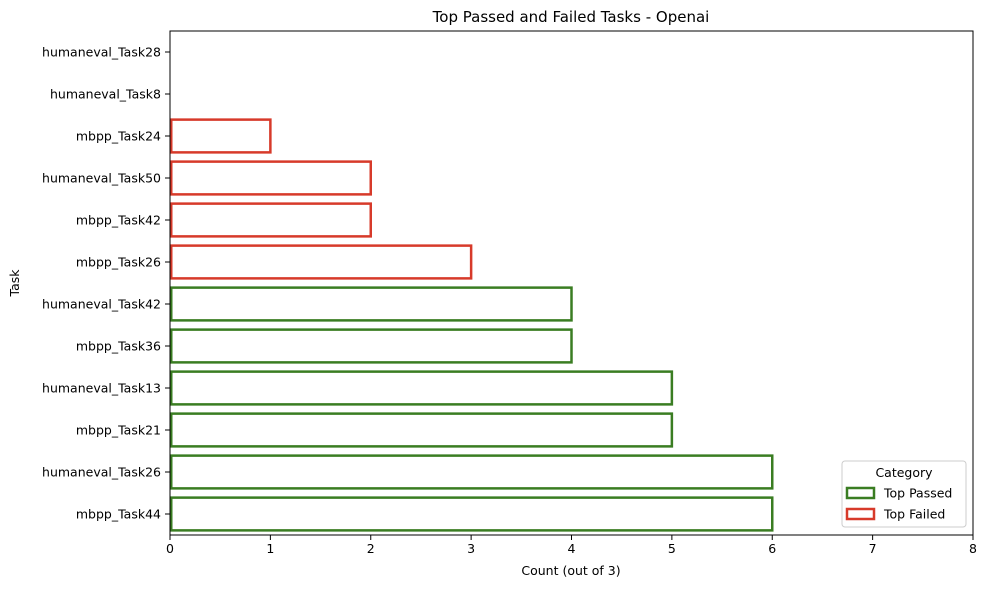 The image size is (985, 589). I want to click on bar-mbpp_Task24, so click(221, 136).